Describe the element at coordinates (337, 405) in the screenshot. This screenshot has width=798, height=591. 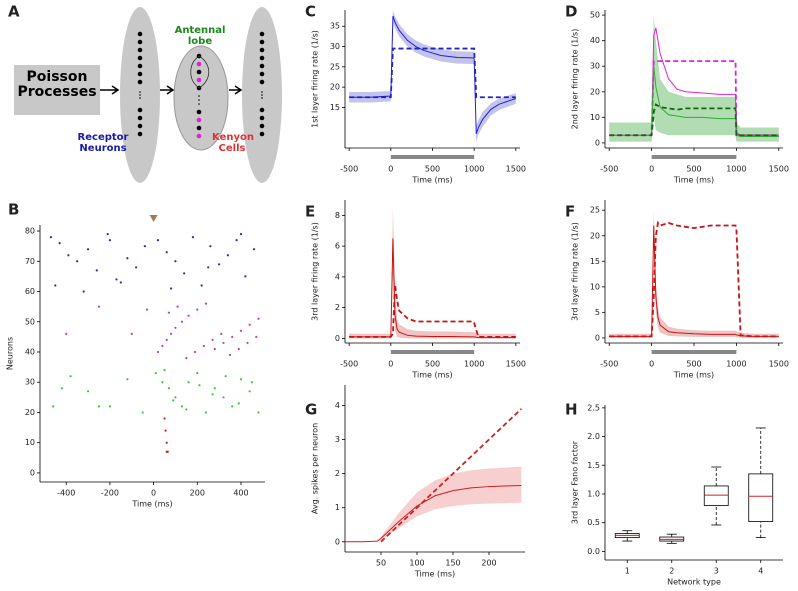
I see `y-tick-label: 4` at that location.